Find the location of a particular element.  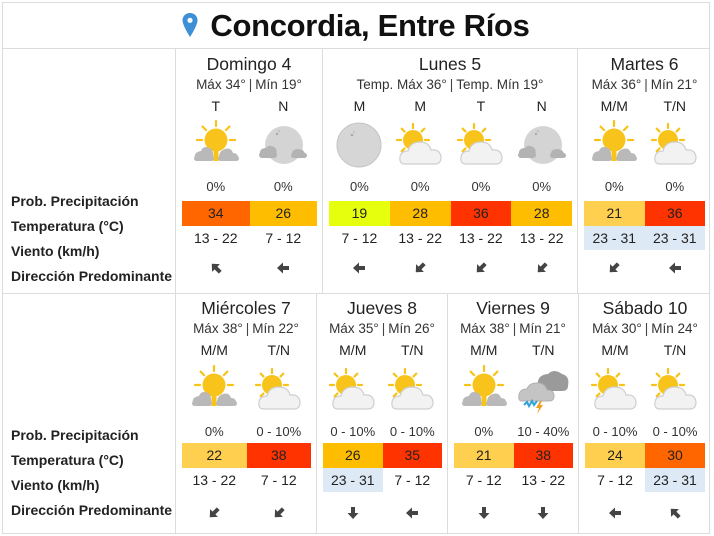

period-column: N 0% 26 7 - 12 is located at coordinates (283, 171).